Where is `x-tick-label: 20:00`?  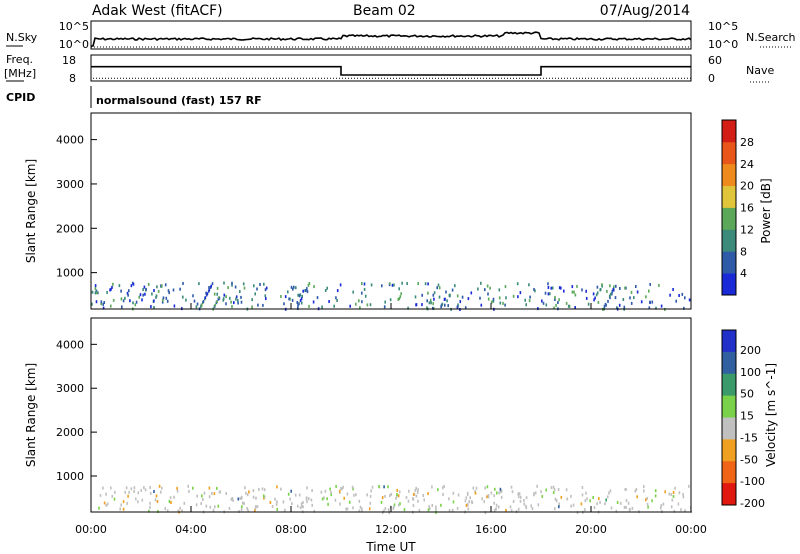
x-tick-label: 20:00 is located at coordinates (591, 529).